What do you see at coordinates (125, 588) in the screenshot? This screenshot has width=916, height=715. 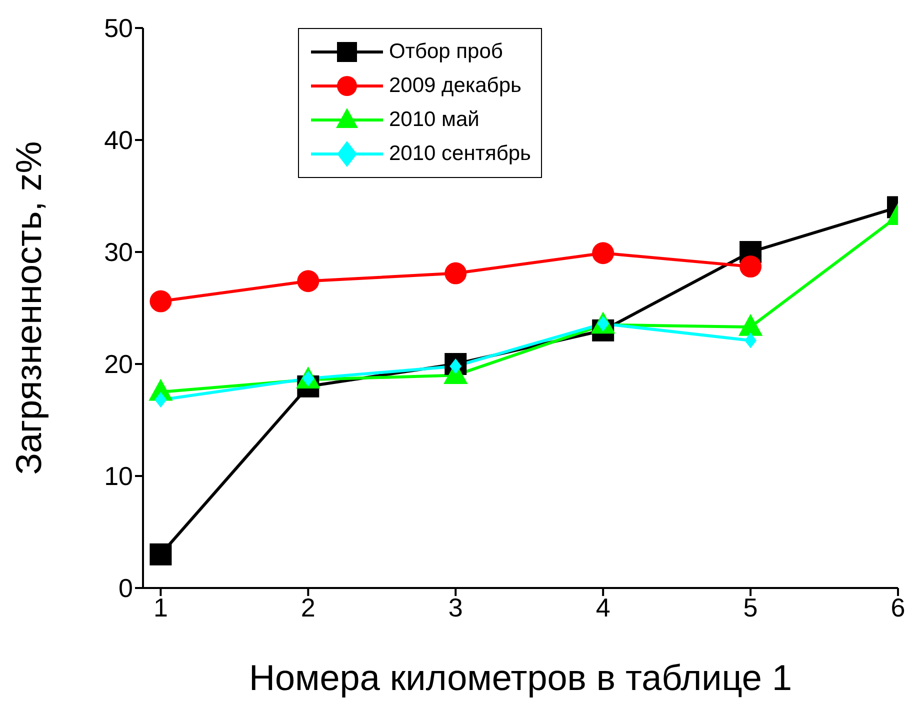 I see `y-tick-label: 0` at bounding box center [125, 588].